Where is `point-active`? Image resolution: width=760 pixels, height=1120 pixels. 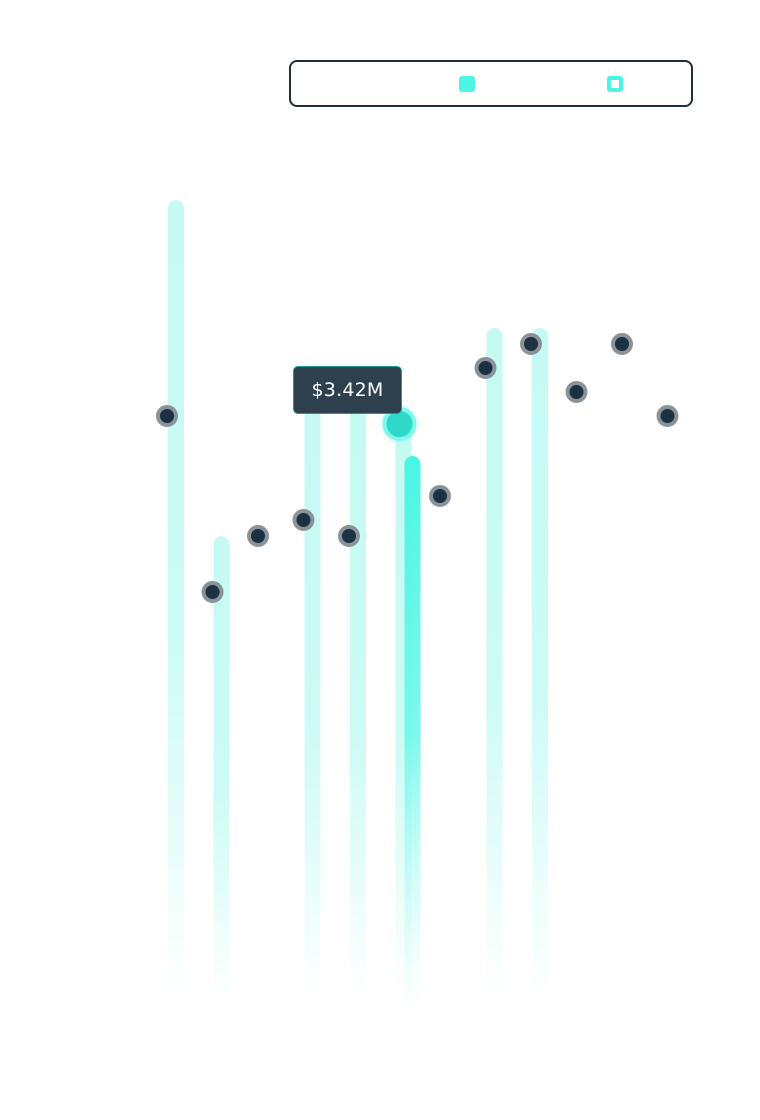
point-active is located at coordinates (399, 424).